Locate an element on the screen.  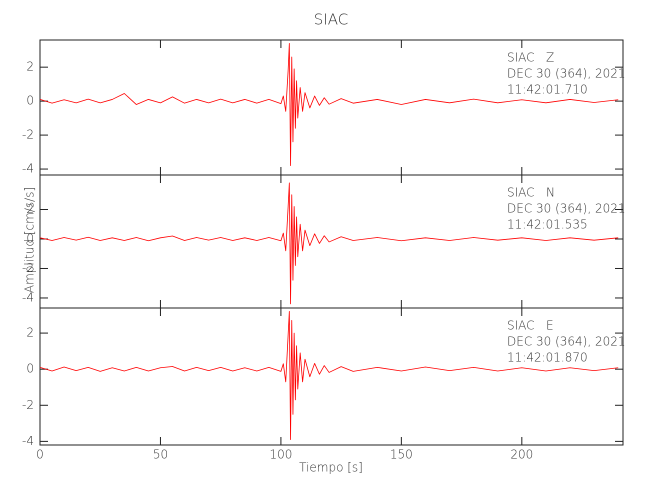
annotation: SIAC Z is located at coordinates (530, 58).